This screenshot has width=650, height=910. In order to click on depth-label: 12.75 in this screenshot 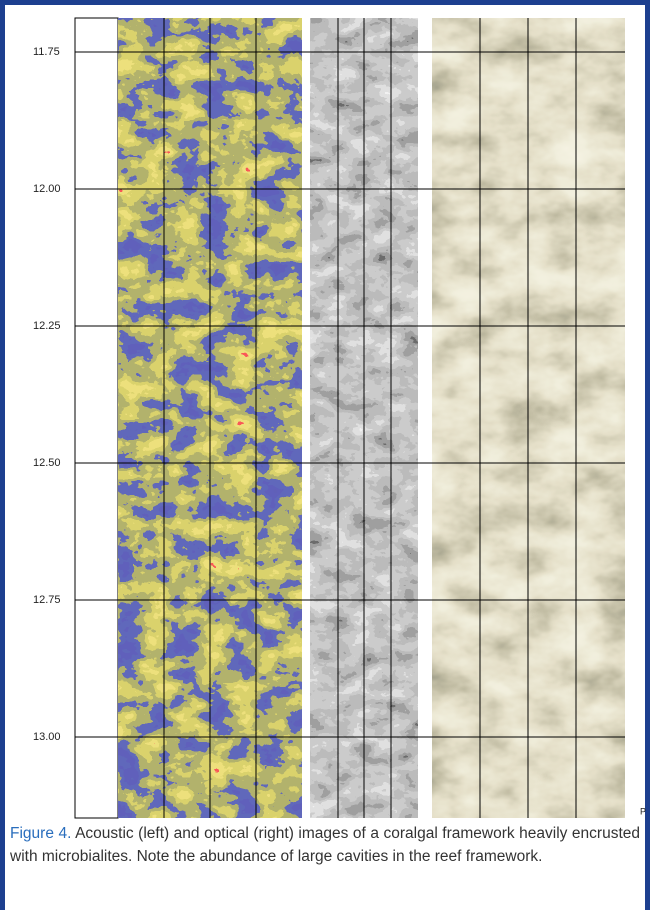, I will do `click(47, 600)`.